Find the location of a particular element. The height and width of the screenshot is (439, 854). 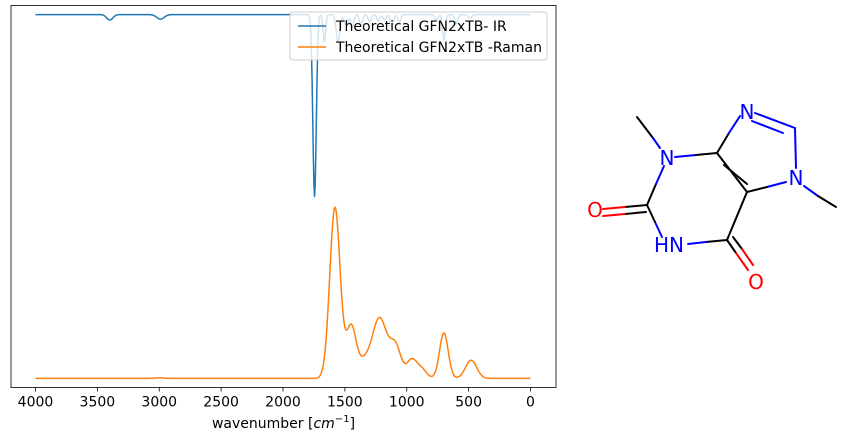

bond-methyl-n3-b is located at coordinates (656, 143).